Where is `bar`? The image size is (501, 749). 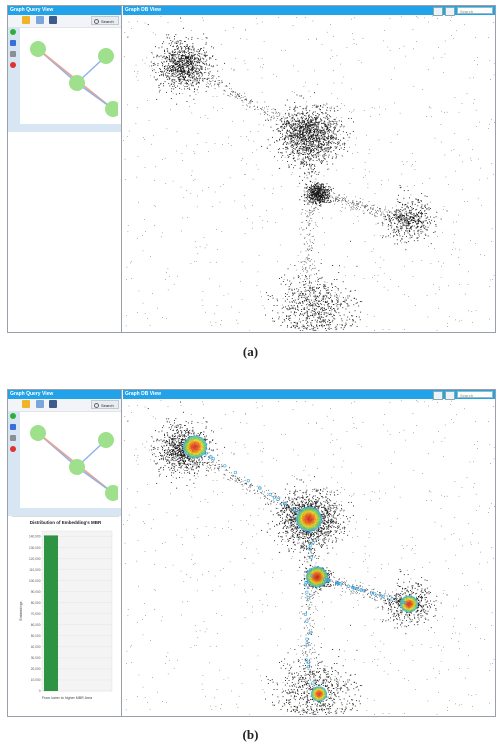
bar is located at coordinates (51, 613).